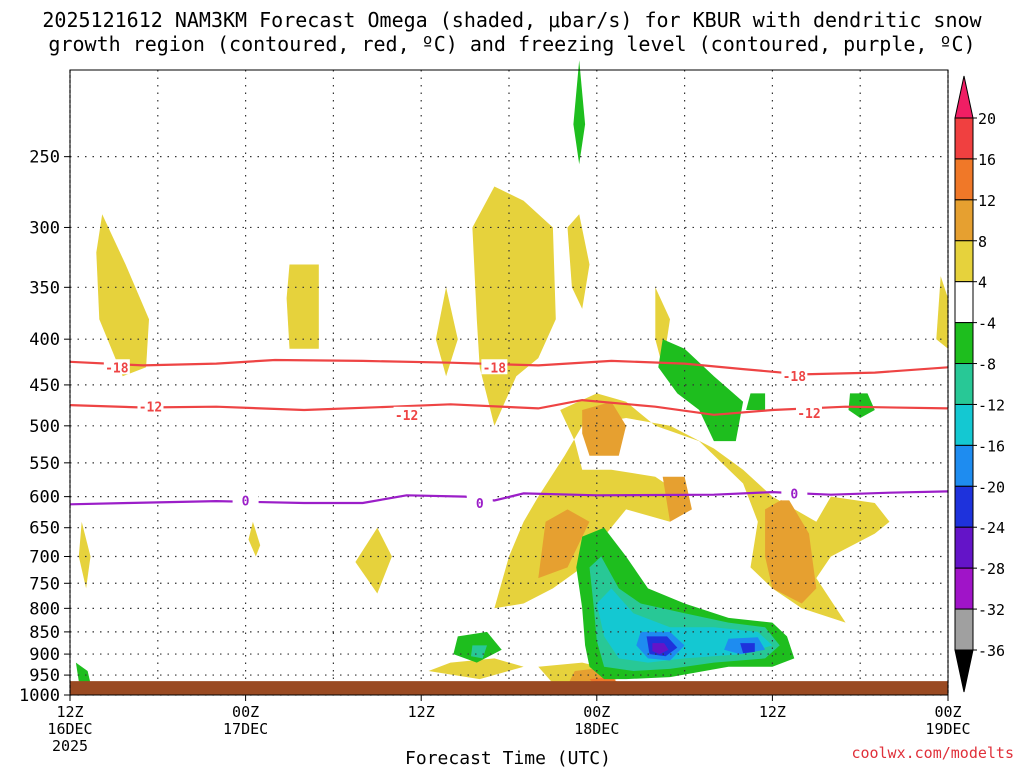 The height and width of the screenshot is (768, 1024). Describe the element at coordinates (987, 365) in the screenshot. I see `colorbar-label: -8` at that location.